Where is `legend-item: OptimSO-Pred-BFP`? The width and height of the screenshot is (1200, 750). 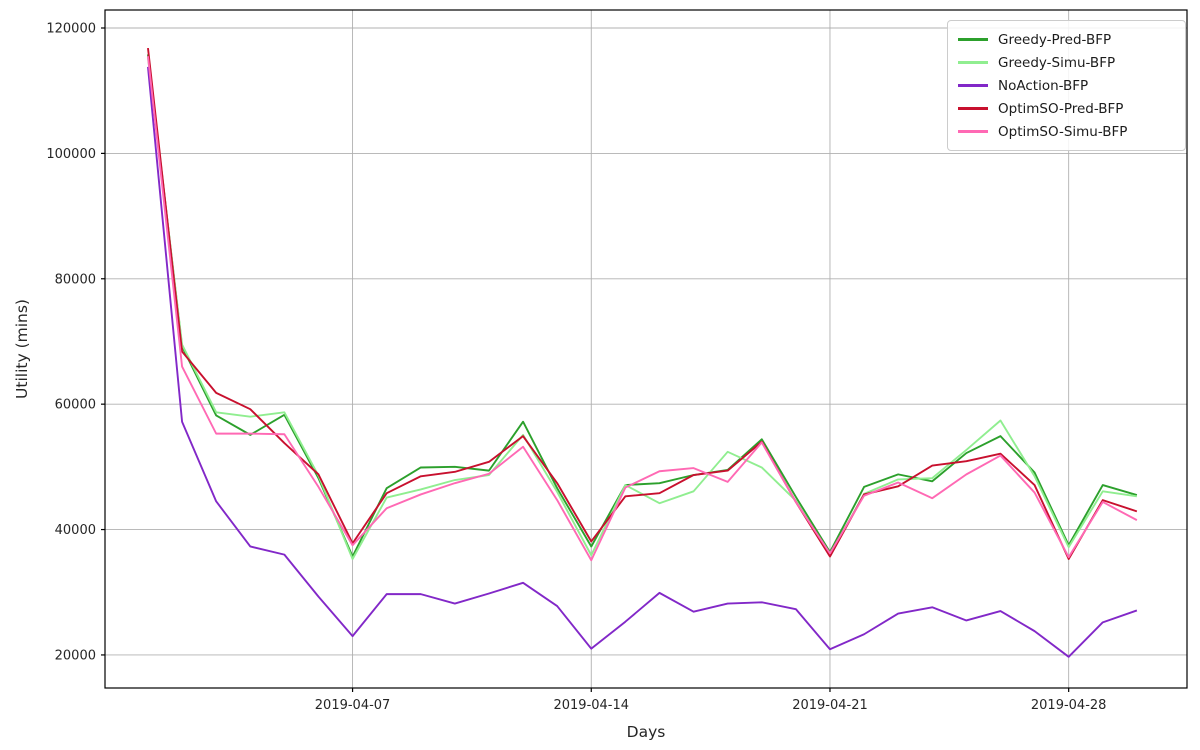 legend-item: OptimSO-Pred-BFP is located at coordinates (1066, 108).